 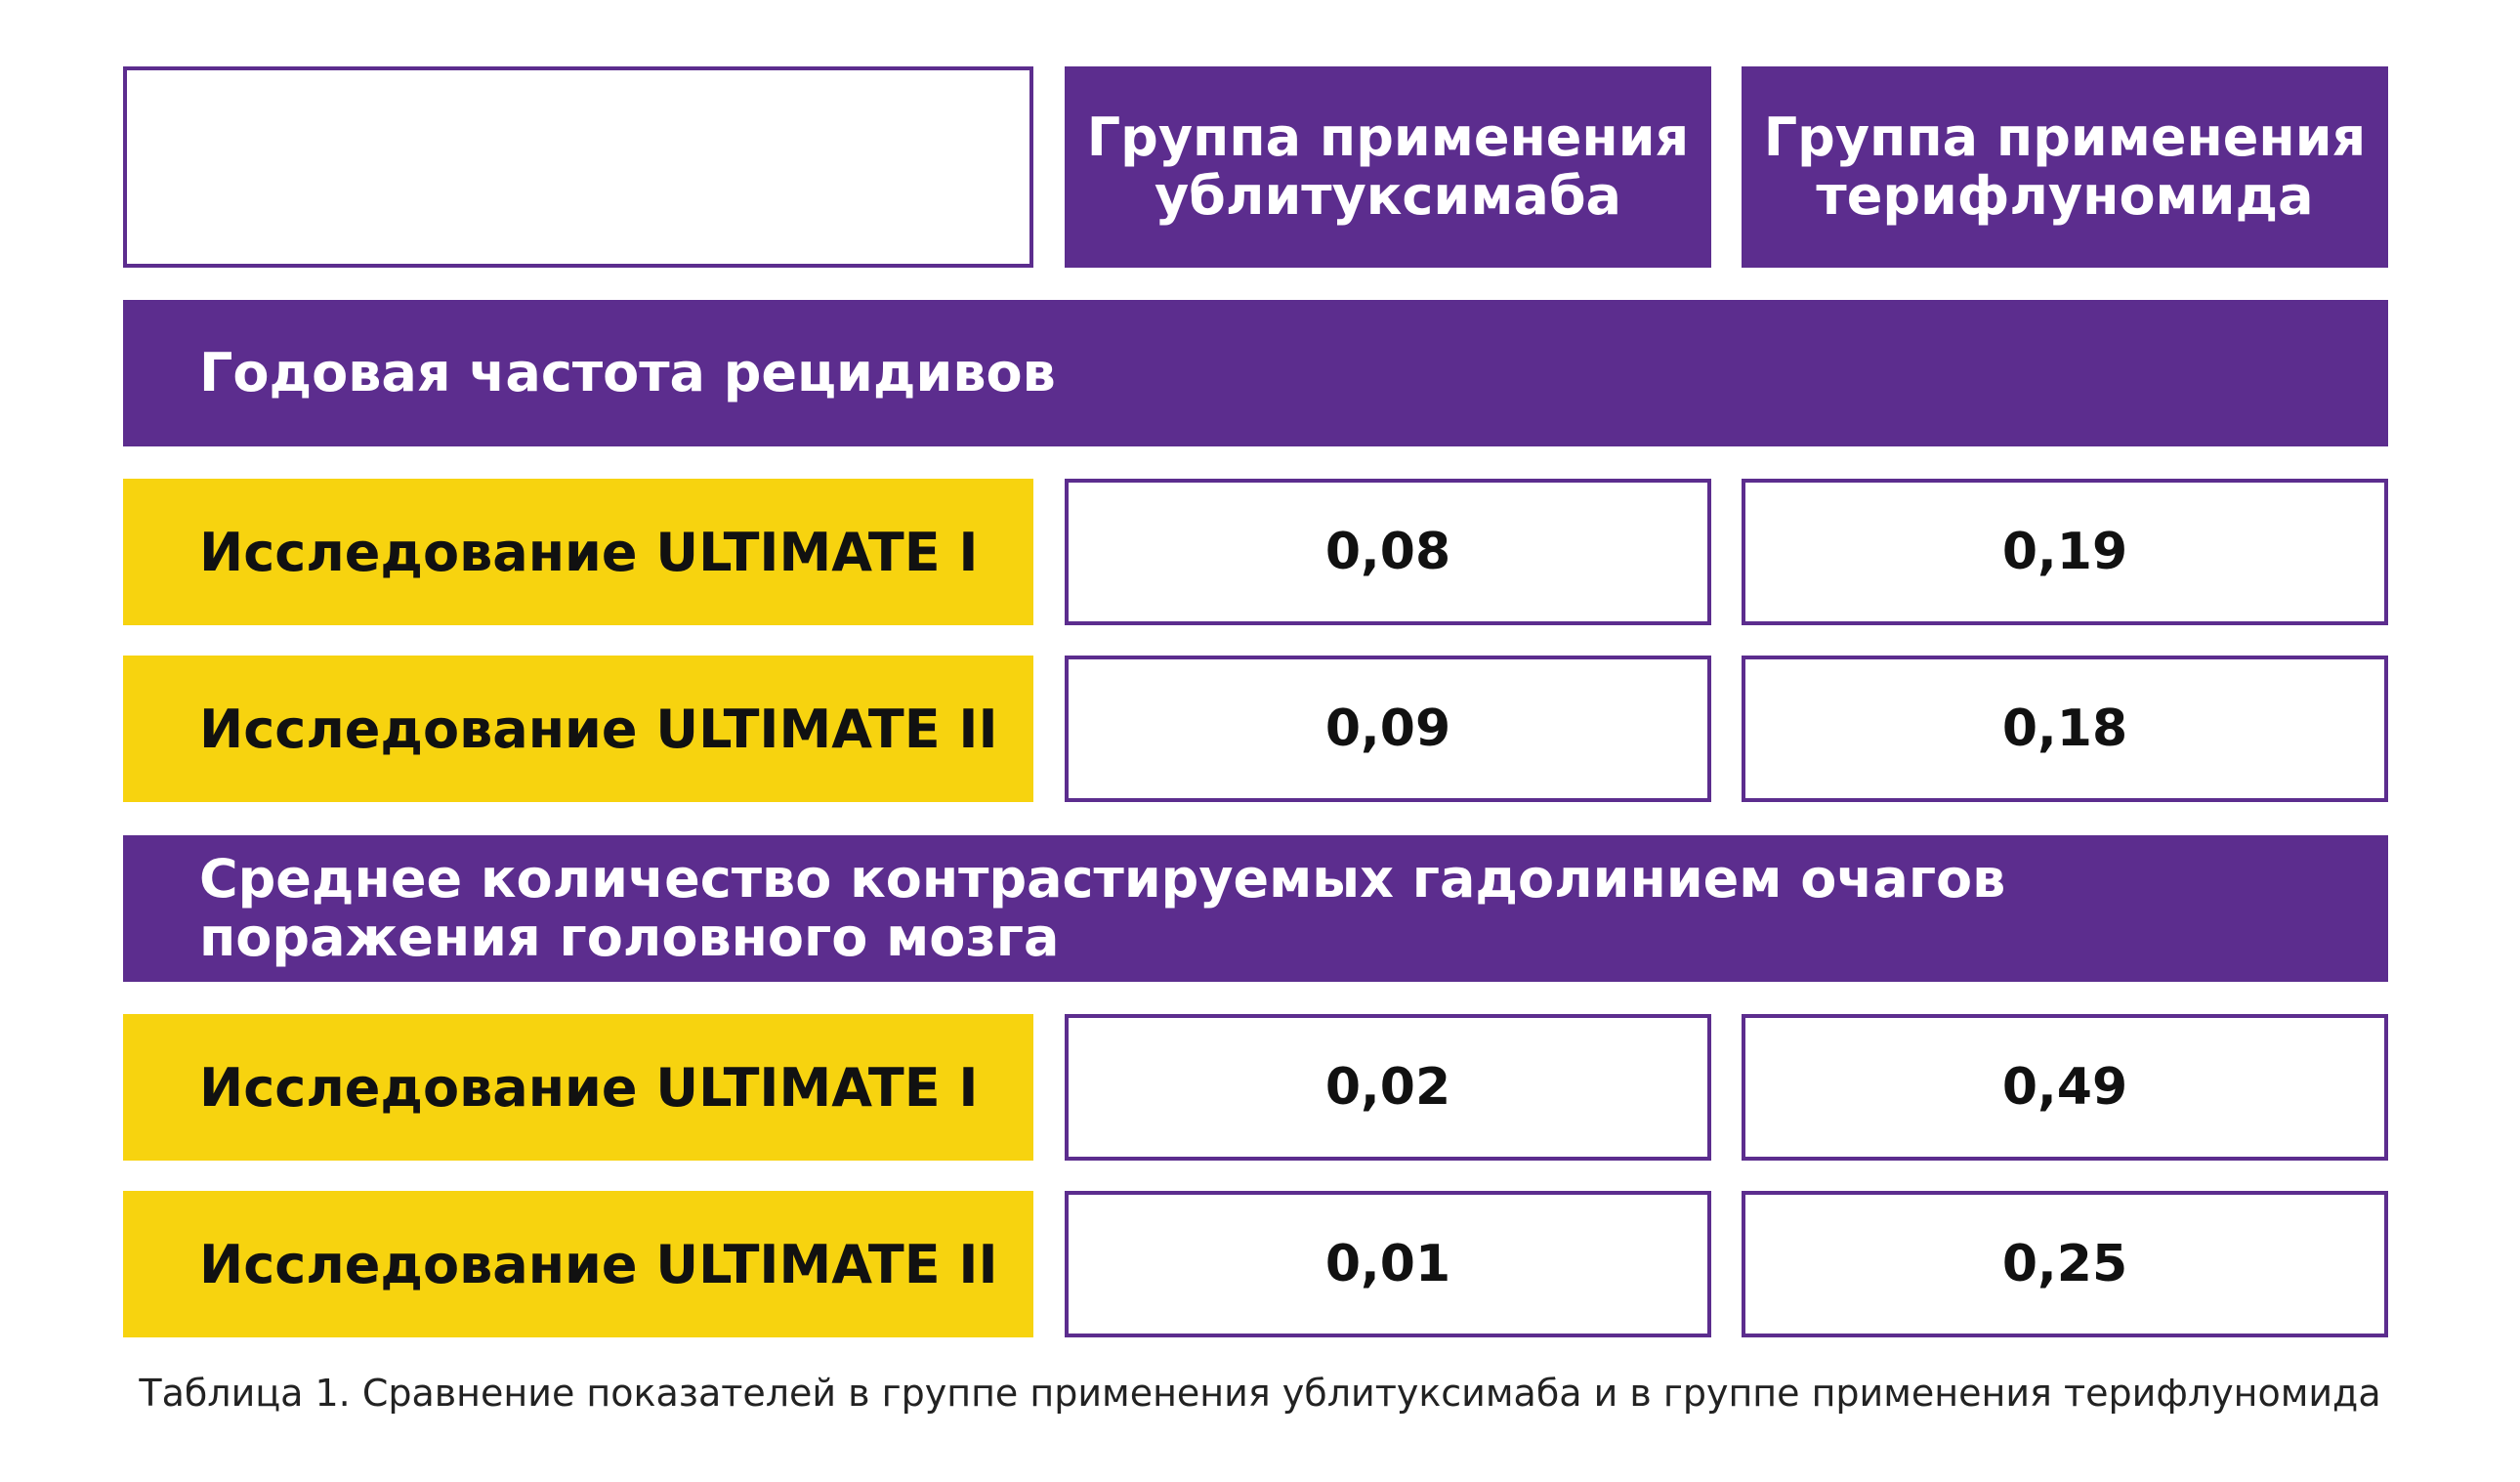 I want to click on value-text: 0,18, so click(x=2064, y=729).